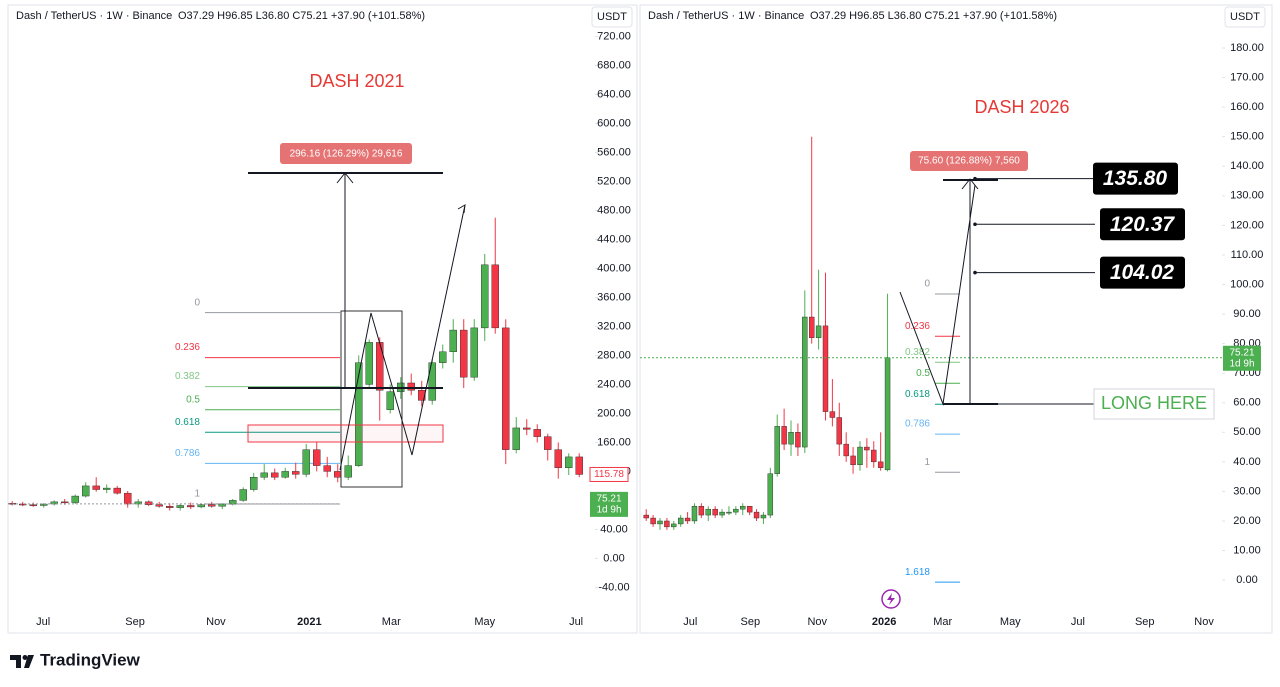 Image resolution: width=1280 pixels, height=687 pixels. Describe the element at coordinates (1247, 462) in the screenshot. I see `y-tick-label: 40.00` at that location.